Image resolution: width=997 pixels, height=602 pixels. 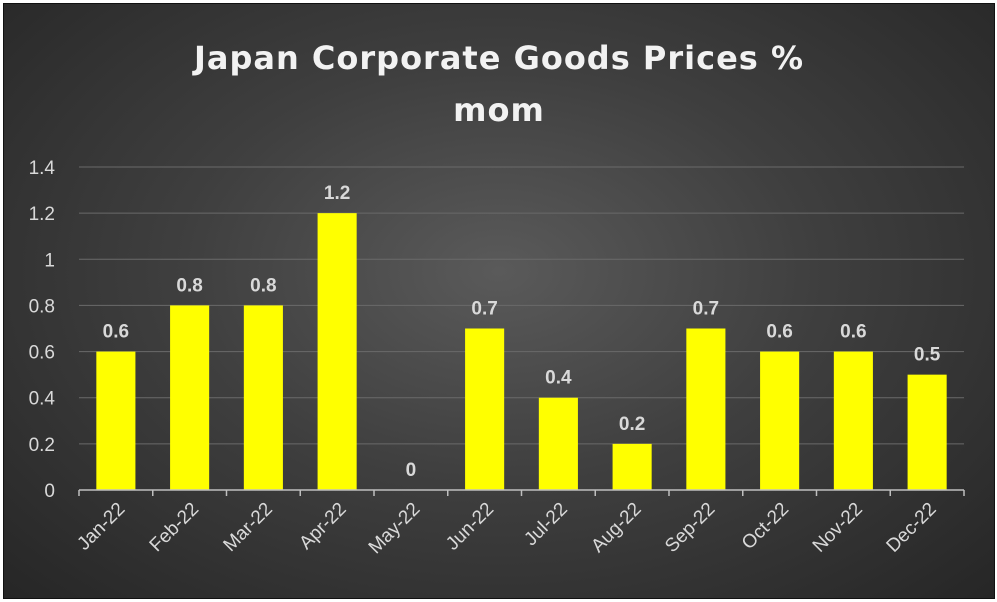 I want to click on x-tick-label: Jul-22, so click(x=545, y=524).